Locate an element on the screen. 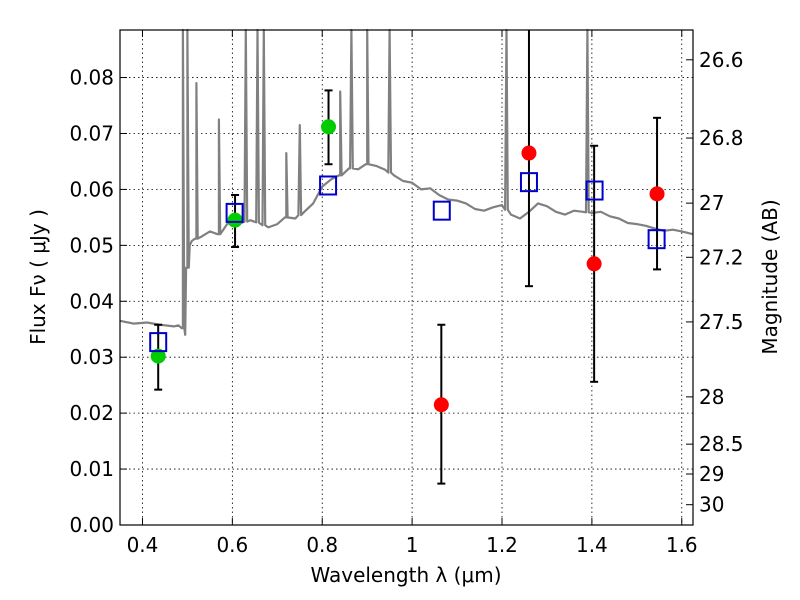 This screenshot has width=800, height=600. right-tick-label: 27 is located at coordinates (711, 203).